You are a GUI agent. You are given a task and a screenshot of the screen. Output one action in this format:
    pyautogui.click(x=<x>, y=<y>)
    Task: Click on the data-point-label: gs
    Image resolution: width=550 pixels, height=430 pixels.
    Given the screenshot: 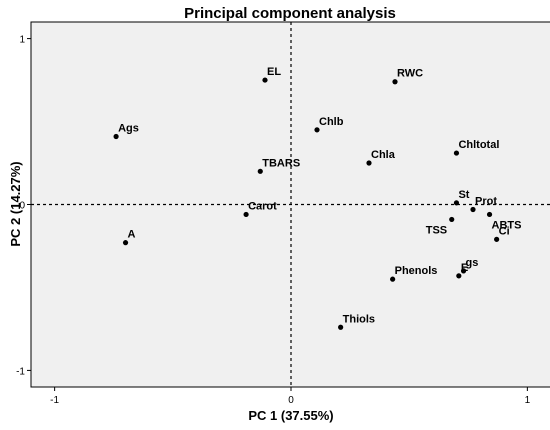 What is the action you would take?
    pyautogui.click(x=472, y=263)
    